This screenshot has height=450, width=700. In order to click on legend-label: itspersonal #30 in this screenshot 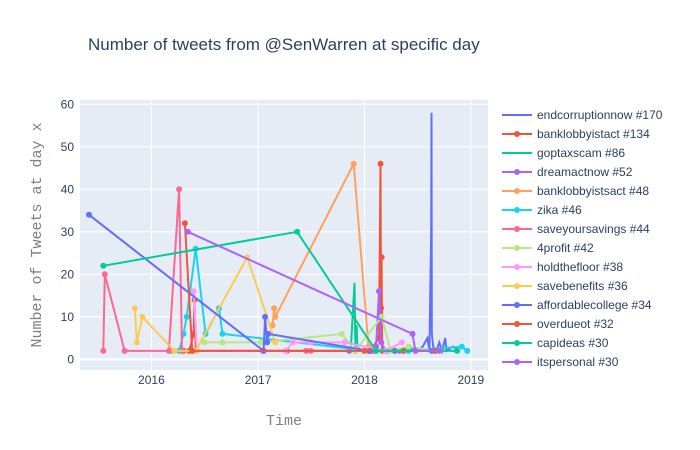, I will do `click(578, 362)`.